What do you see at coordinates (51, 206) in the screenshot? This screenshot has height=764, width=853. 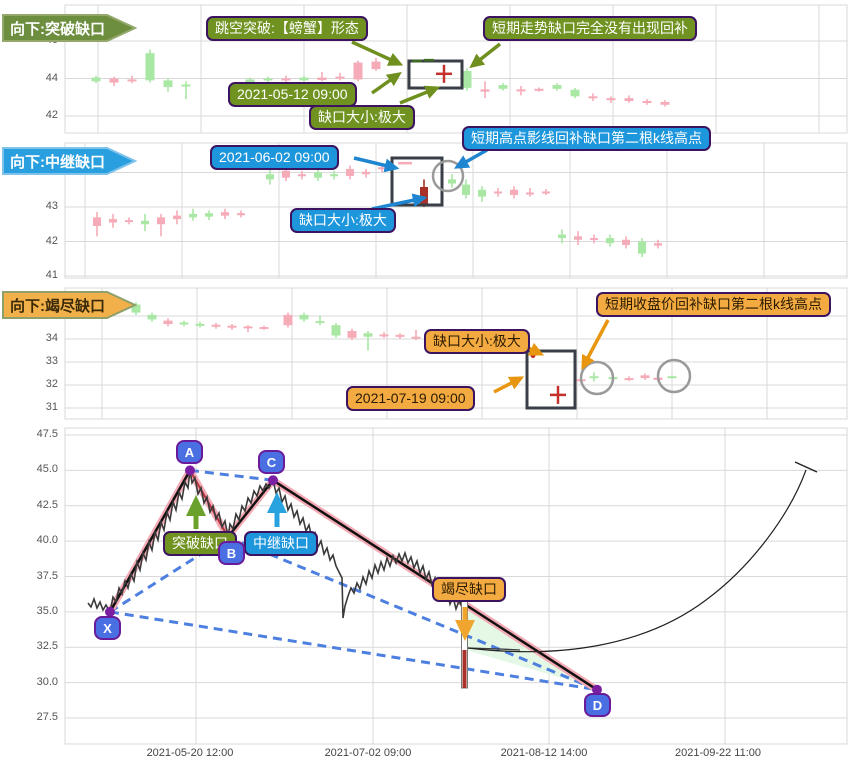 I see `panel2-continuation-gap-ytick: 43` at bounding box center [51, 206].